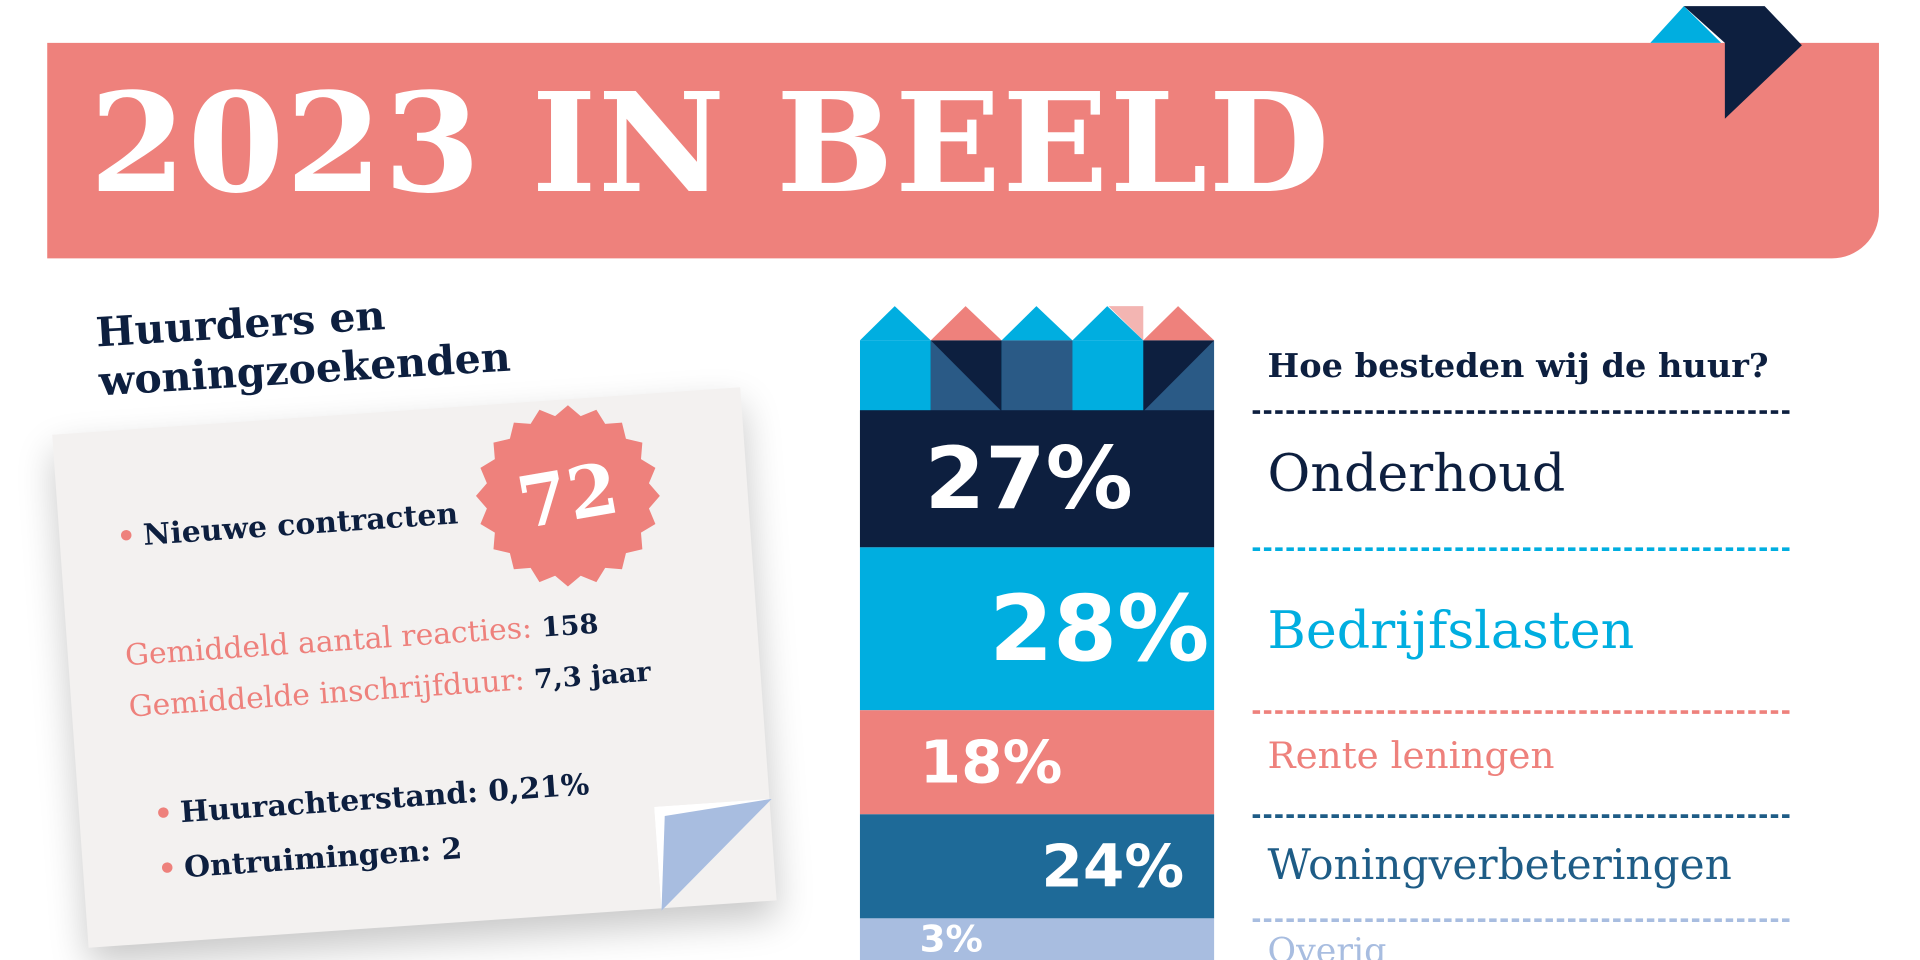 The image size is (1920, 960). I want to click on rent-title: Hoe besteden wij de huur?, so click(1518, 366).